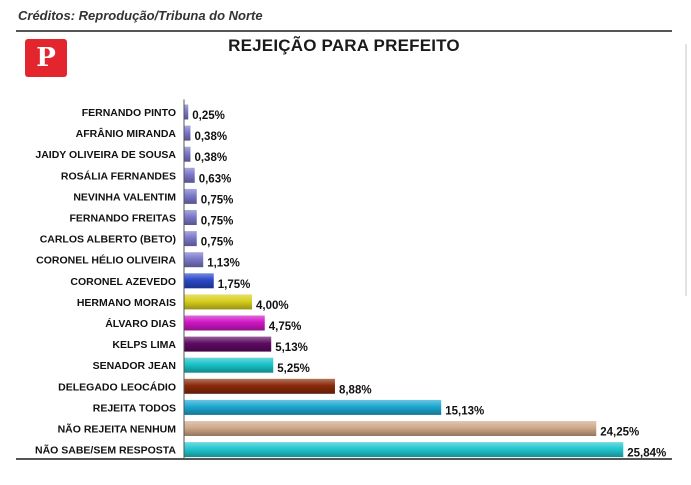 This screenshot has width=691, height=485. What do you see at coordinates (215, 179) in the screenshot?
I see `value-label: 0,63%` at bounding box center [215, 179].